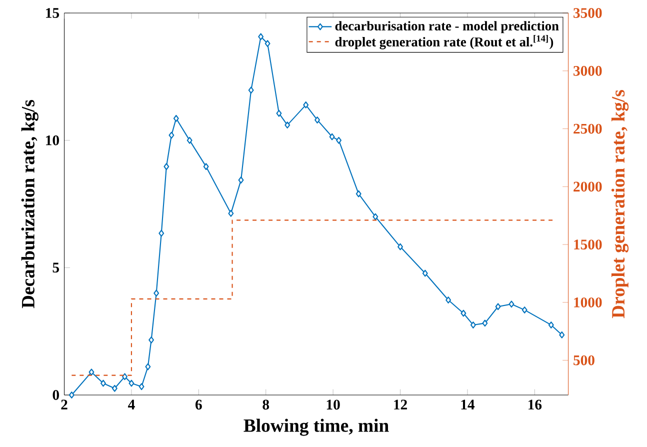 The image size is (647, 447). I want to click on y2-axis-title: Droplet generation rate, kg/s, so click(620, 204).